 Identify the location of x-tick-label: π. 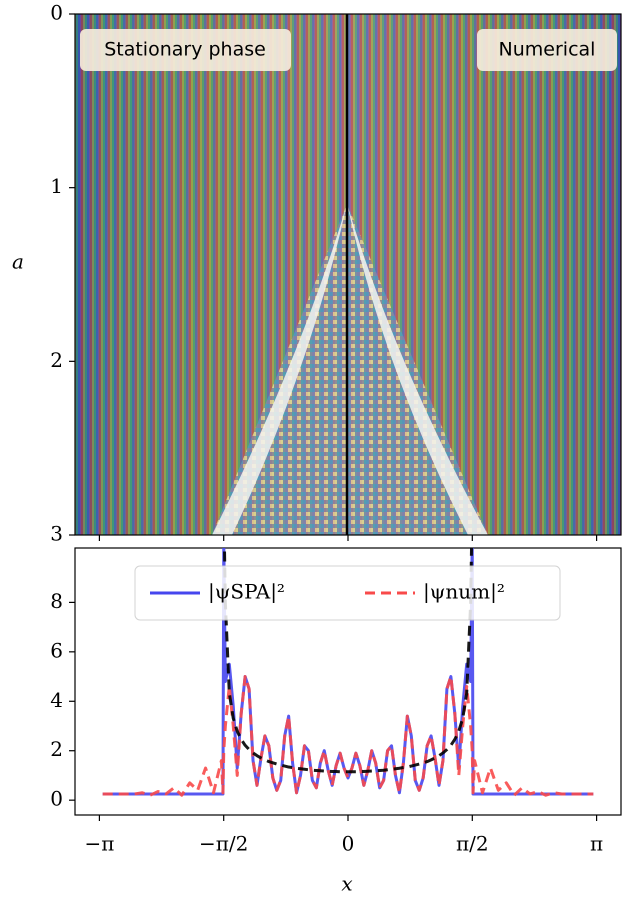
(596, 844).